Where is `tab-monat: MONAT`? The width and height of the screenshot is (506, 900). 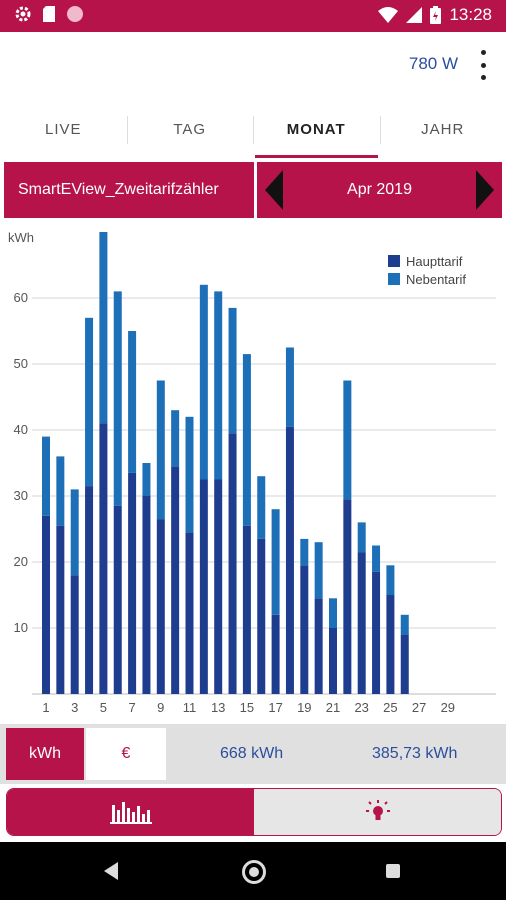
tab-monat: MONAT is located at coordinates (316, 131).